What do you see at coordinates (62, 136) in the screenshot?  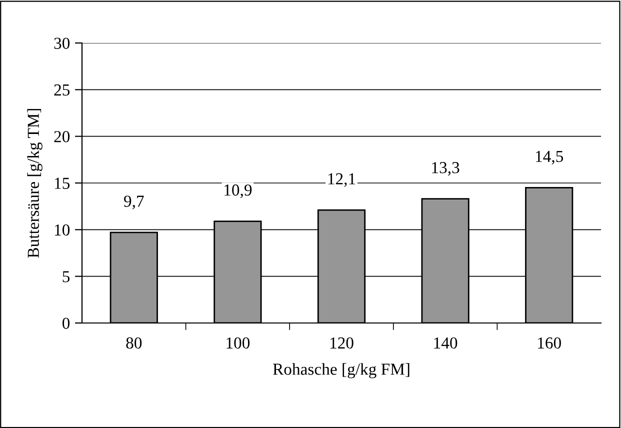 I see `y-tick-label: 20` at bounding box center [62, 136].